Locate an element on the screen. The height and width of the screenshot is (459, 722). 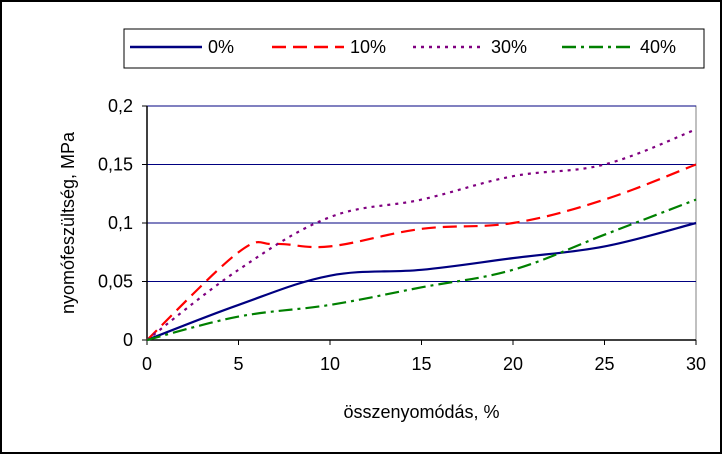
legend-box is located at coordinates (414, 48).